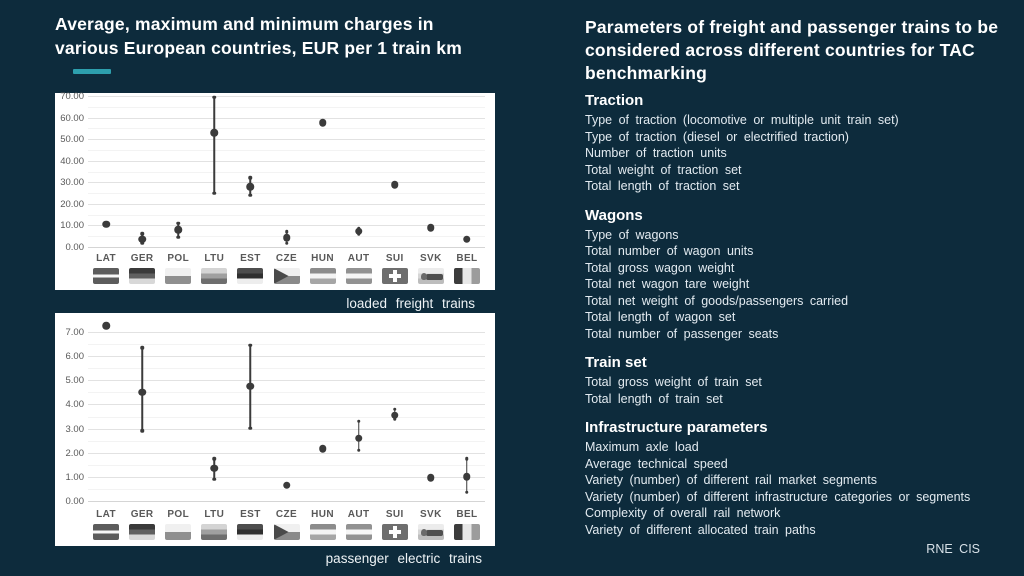 The height and width of the screenshot is (576, 1024). I want to click on y-tick-label: 4.00, so click(75, 405).